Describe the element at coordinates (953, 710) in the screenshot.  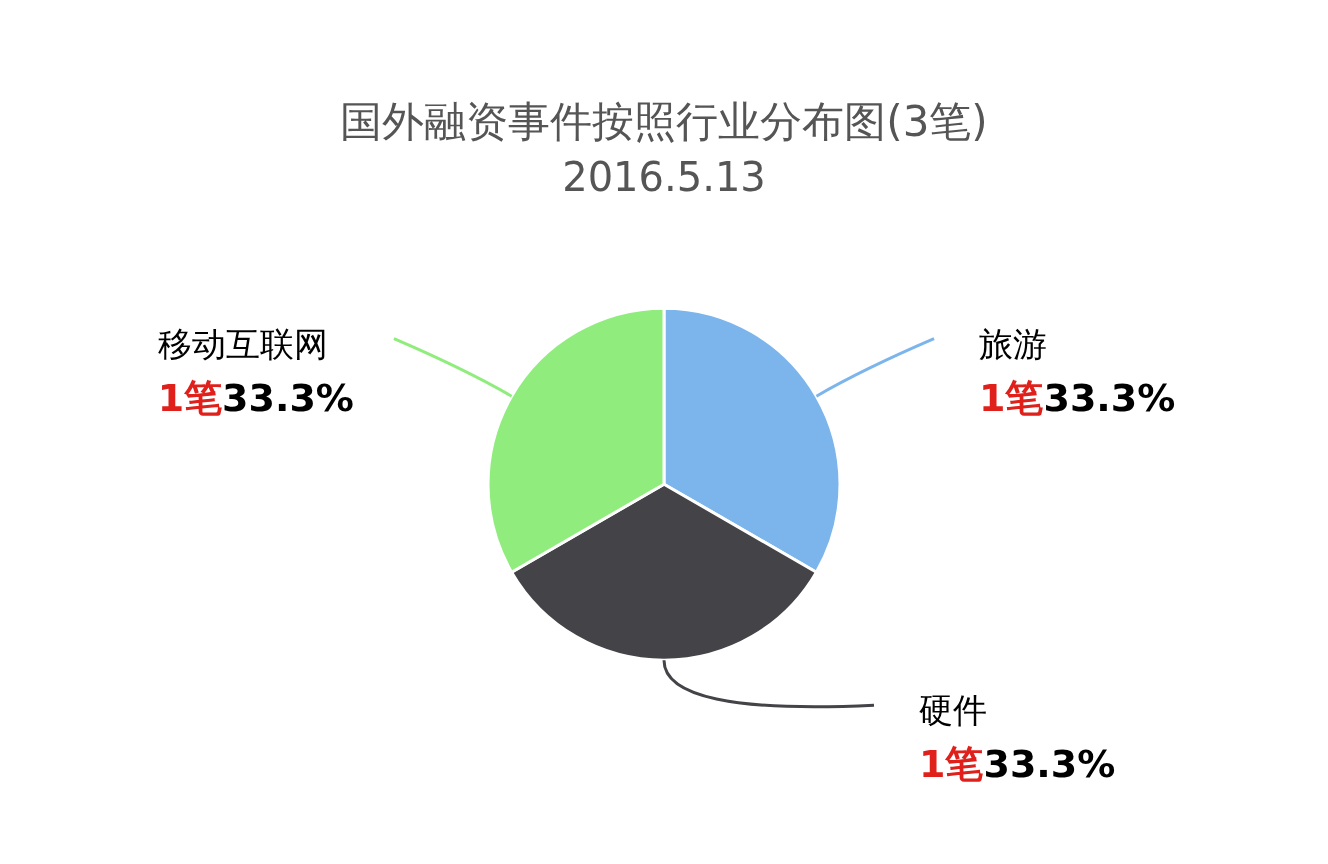
I see `slice-label: 硬件` at that location.